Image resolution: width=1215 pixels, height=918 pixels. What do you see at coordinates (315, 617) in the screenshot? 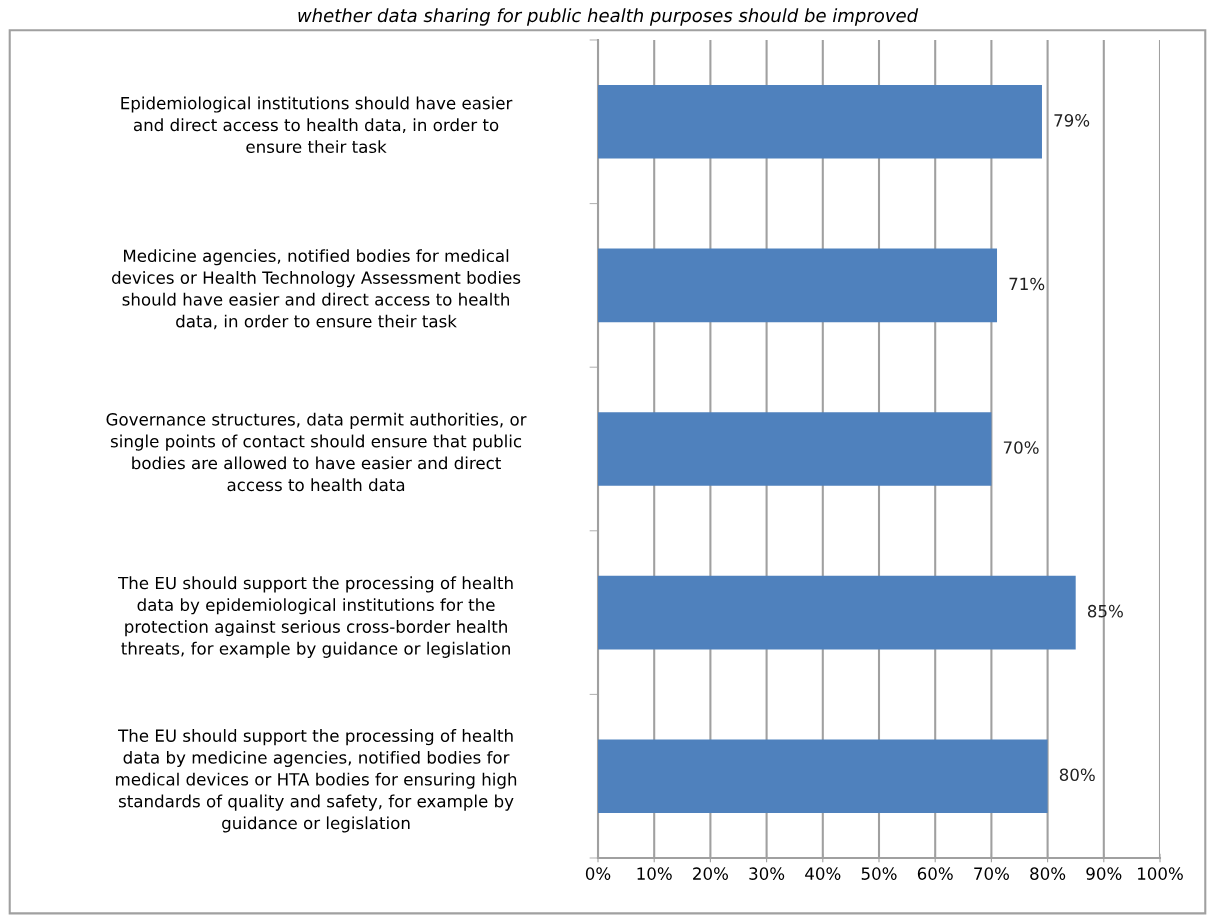
I see `y-tick-label: The EU should support the processing of health data by epidemiological institutions for the protection against serious cross-border health threats, for example by guidance or legislation` at bounding box center [315, 617].